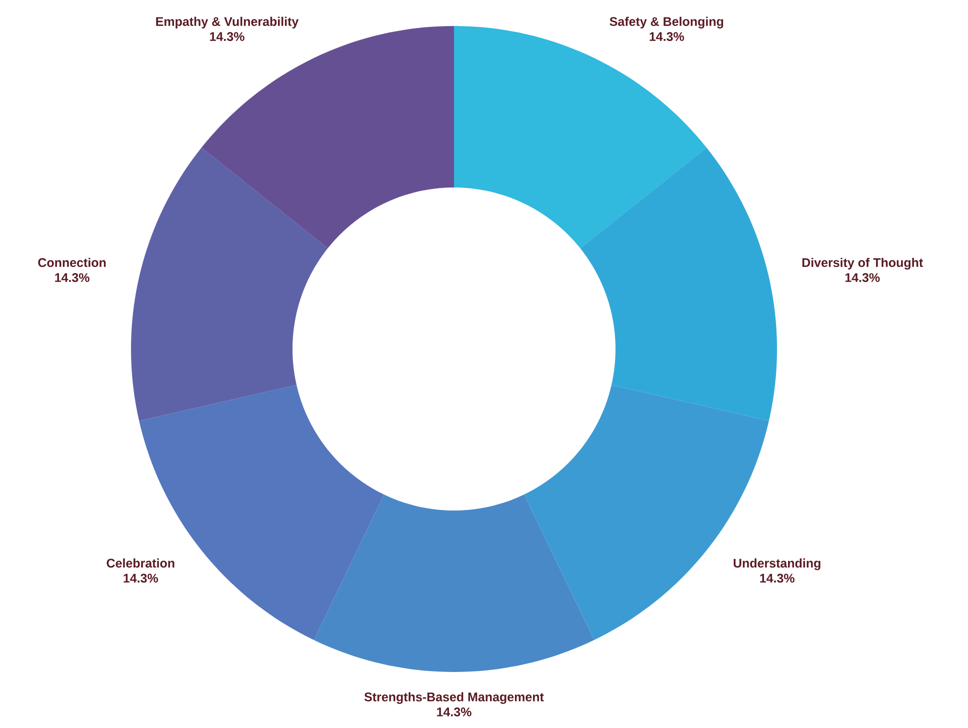 The image size is (968, 728). Describe the element at coordinates (72, 263) in the screenshot. I see `slice-label: Connection` at that location.